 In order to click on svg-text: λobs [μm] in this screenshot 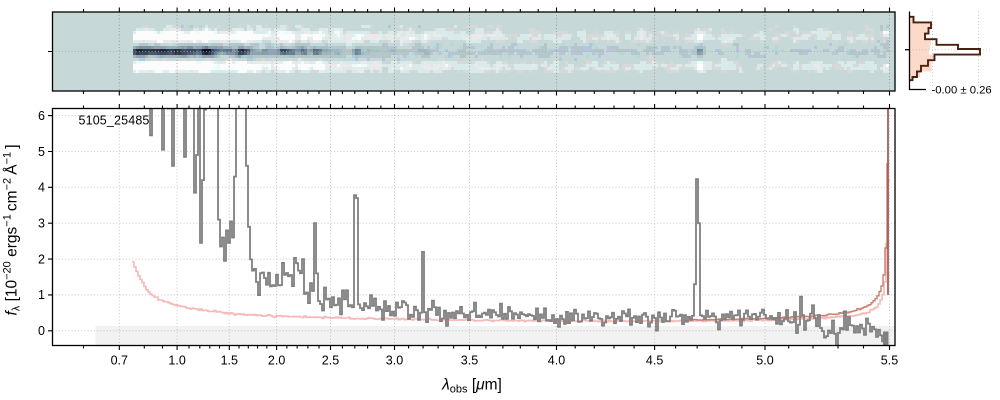, I will do `click(471, 386)`.